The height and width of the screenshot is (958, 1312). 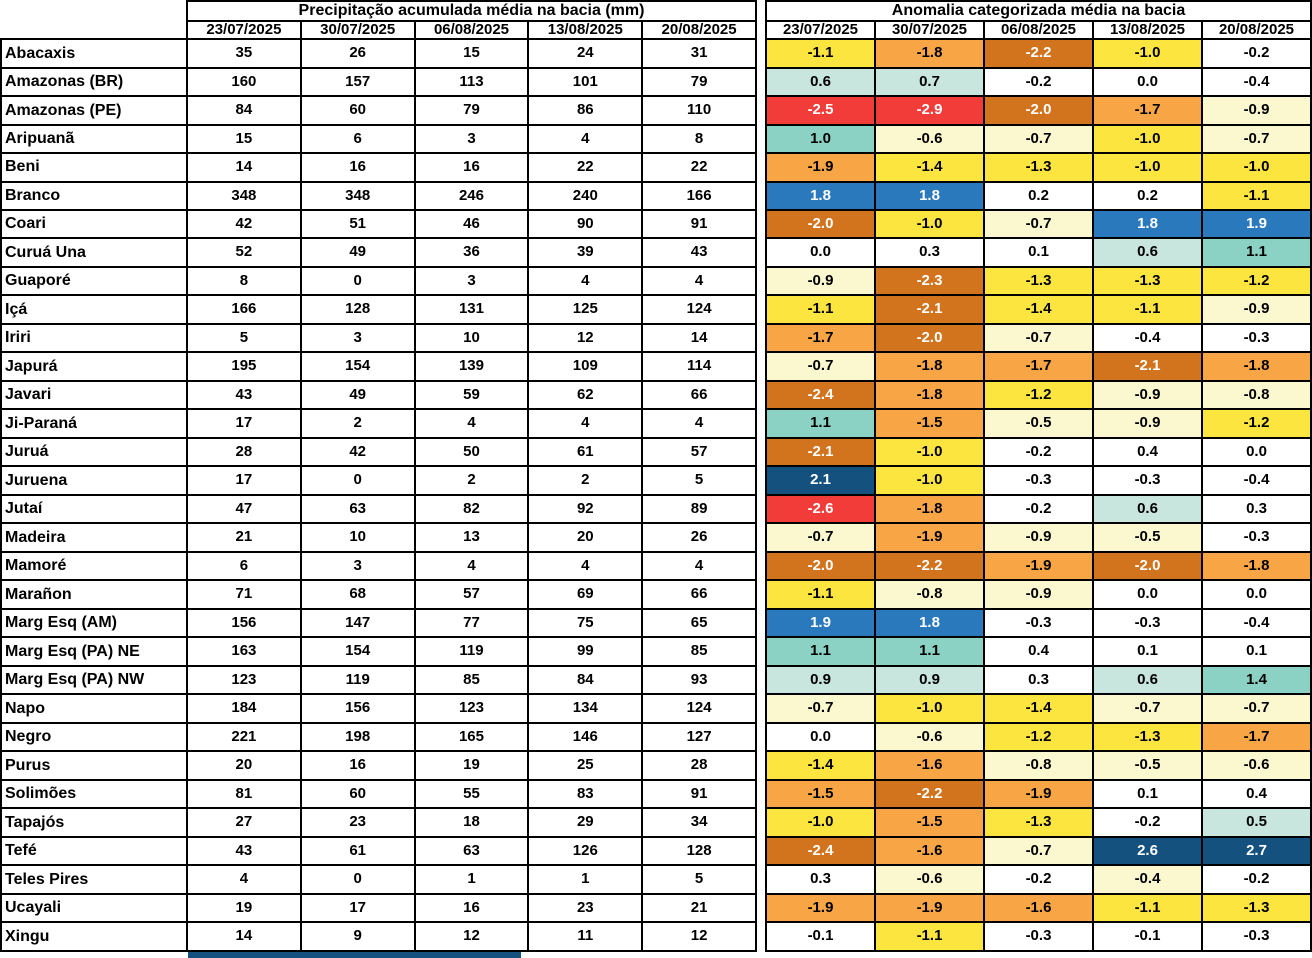 I want to click on anomaly-cell: -1.7, so click(x=1038, y=366).